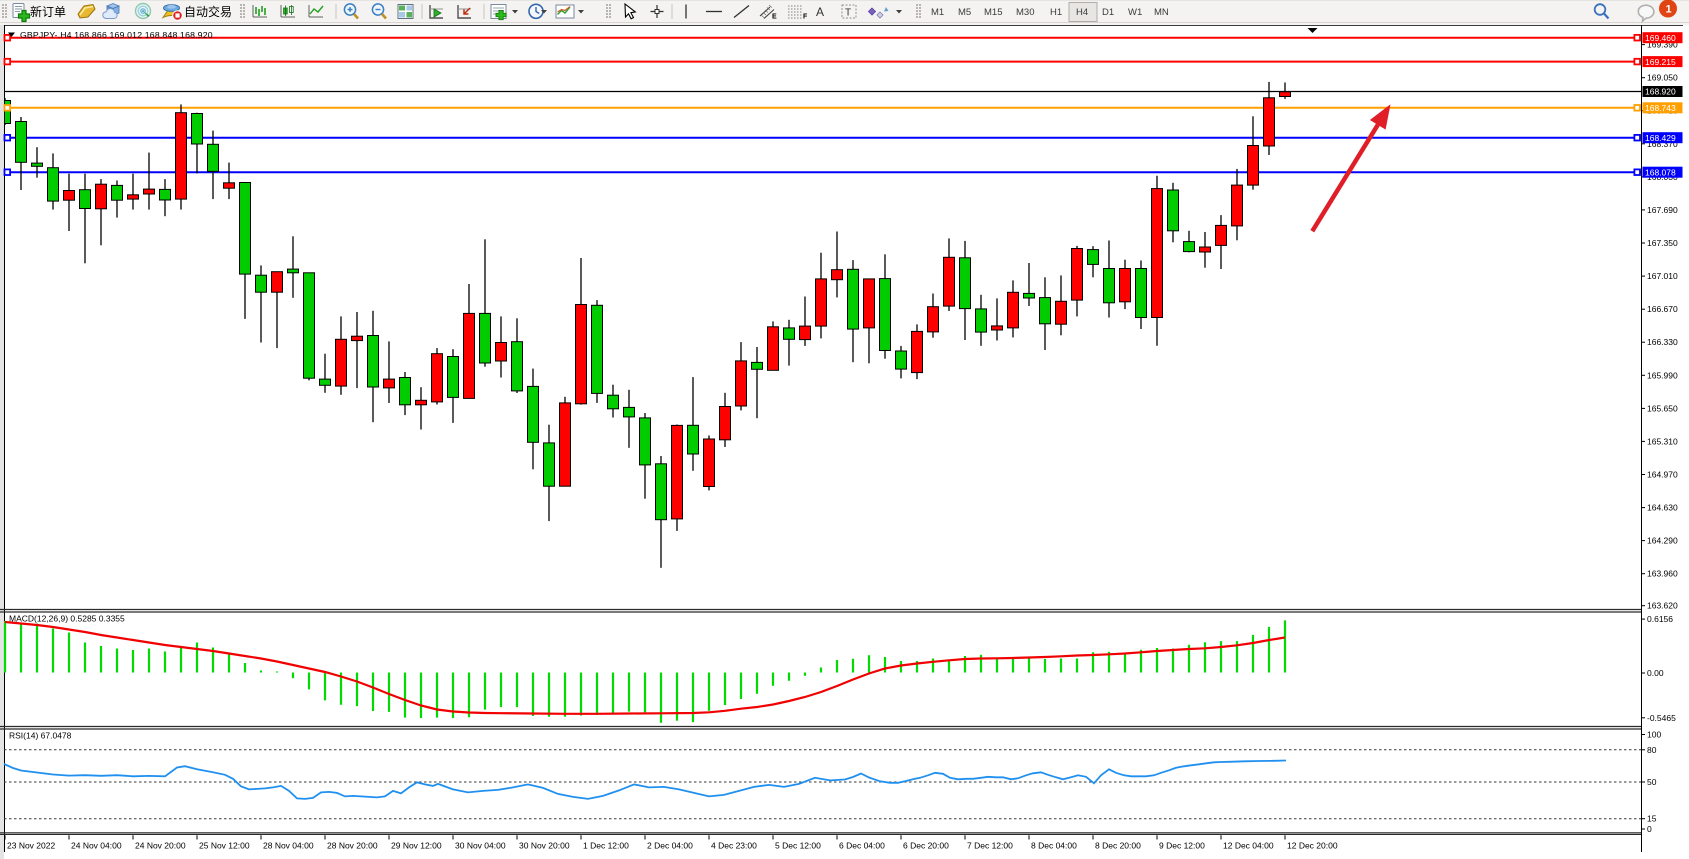  I want to click on svg-text: 168.078, so click(1660, 172).